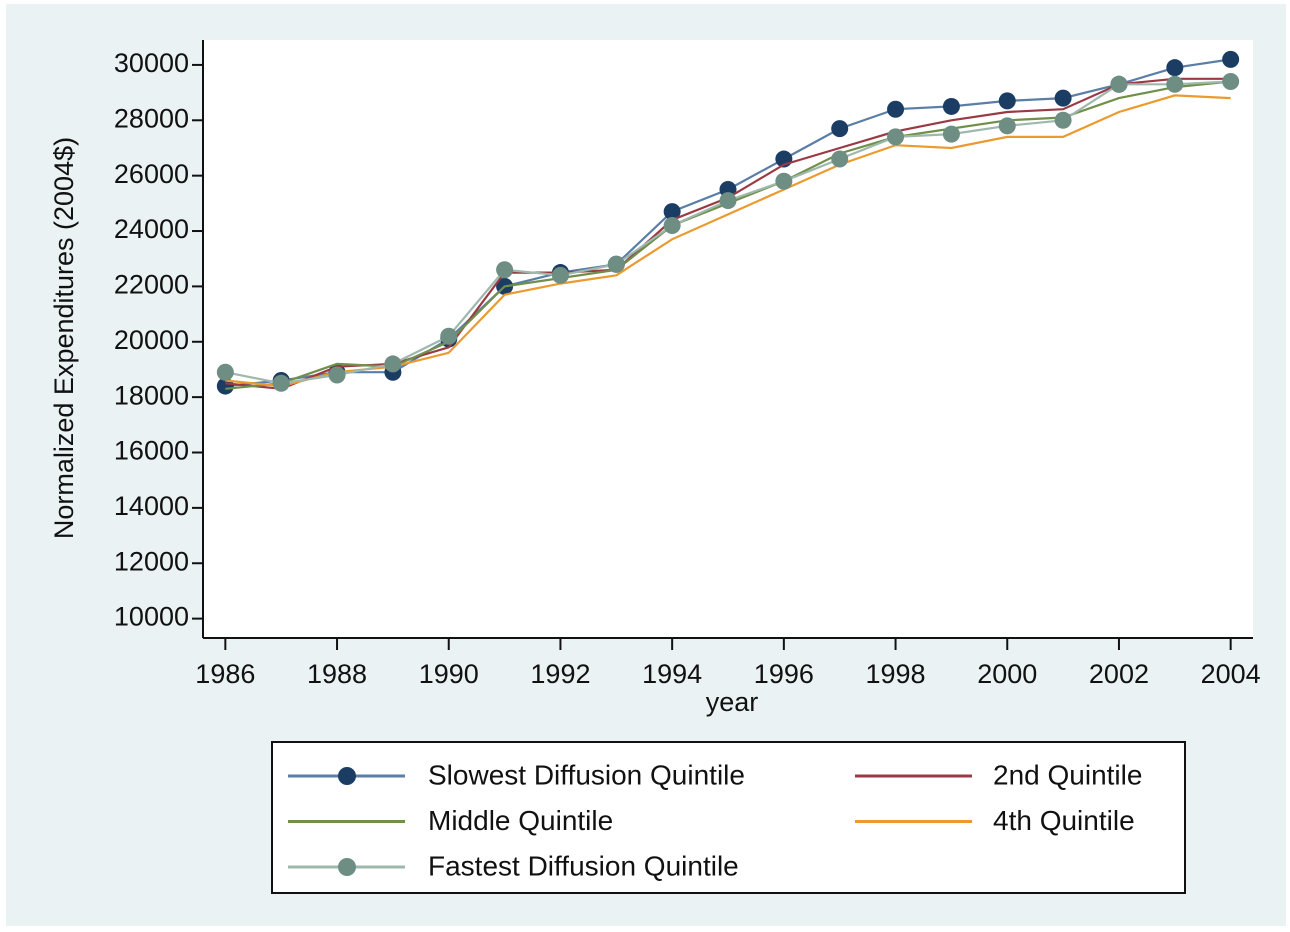  Describe the element at coordinates (672, 674) in the screenshot. I see `x-tick-label: 1994` at that location.